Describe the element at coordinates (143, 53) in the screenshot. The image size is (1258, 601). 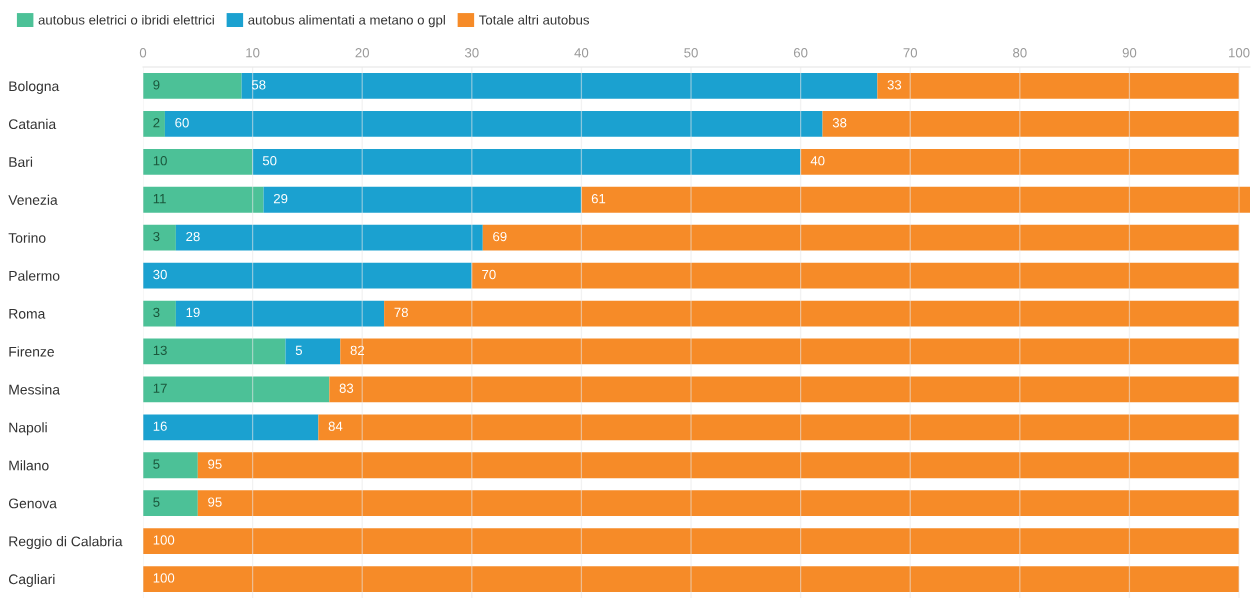
I see `x-tick-label: 0` at that location.